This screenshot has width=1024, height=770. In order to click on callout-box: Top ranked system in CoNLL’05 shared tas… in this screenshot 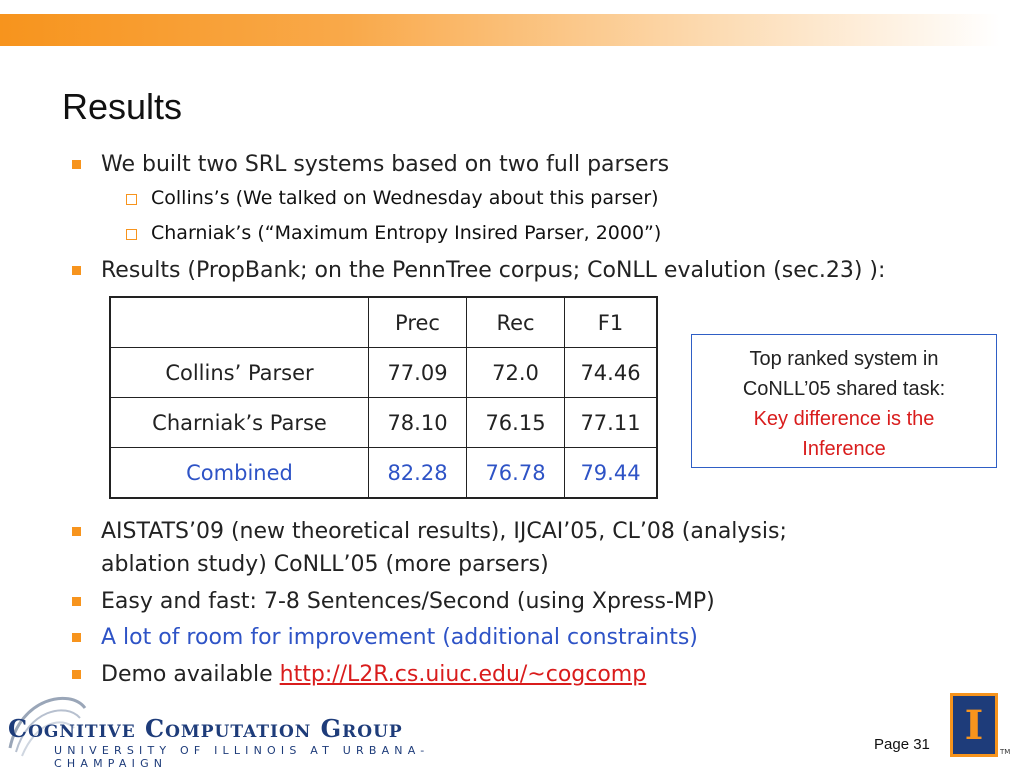, I will do `click(844, 401)`.